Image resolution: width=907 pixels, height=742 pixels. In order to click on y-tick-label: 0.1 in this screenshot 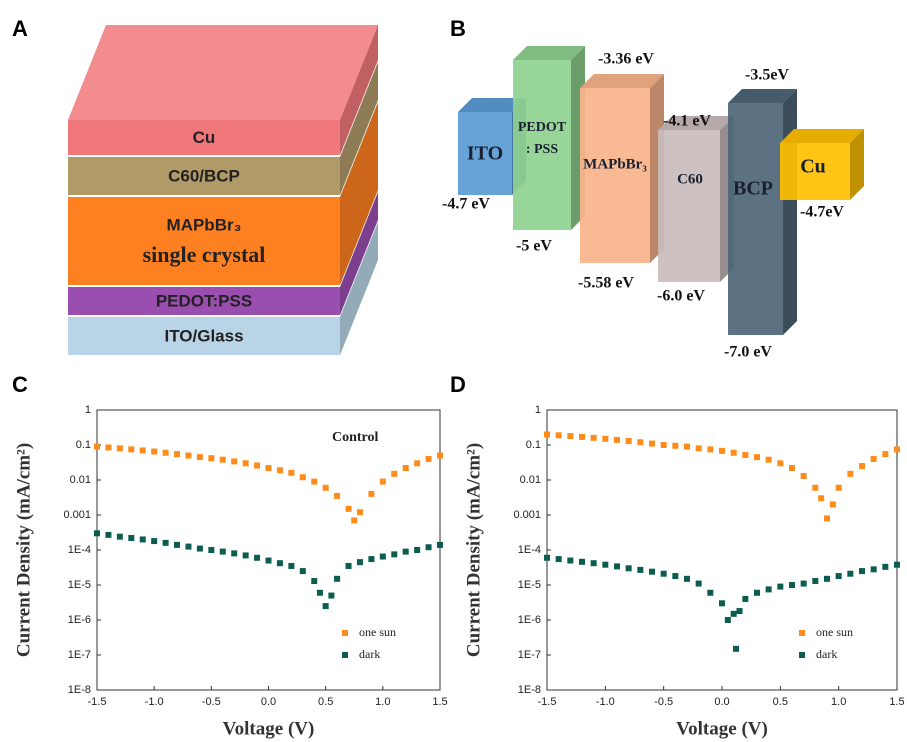, I will do `click(83, 445)`.